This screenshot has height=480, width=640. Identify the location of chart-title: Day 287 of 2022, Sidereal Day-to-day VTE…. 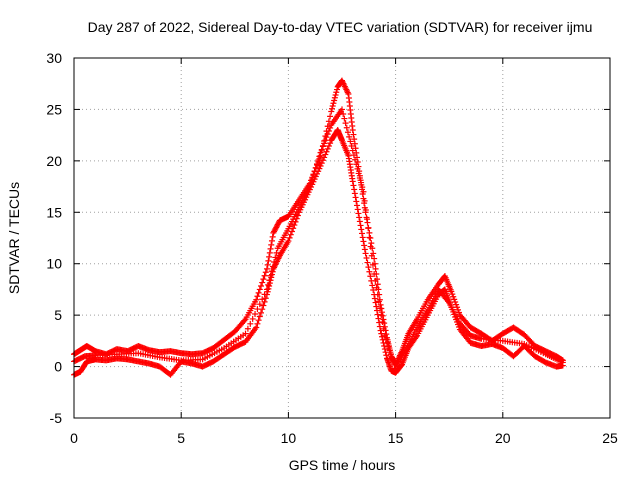
(340, 27).